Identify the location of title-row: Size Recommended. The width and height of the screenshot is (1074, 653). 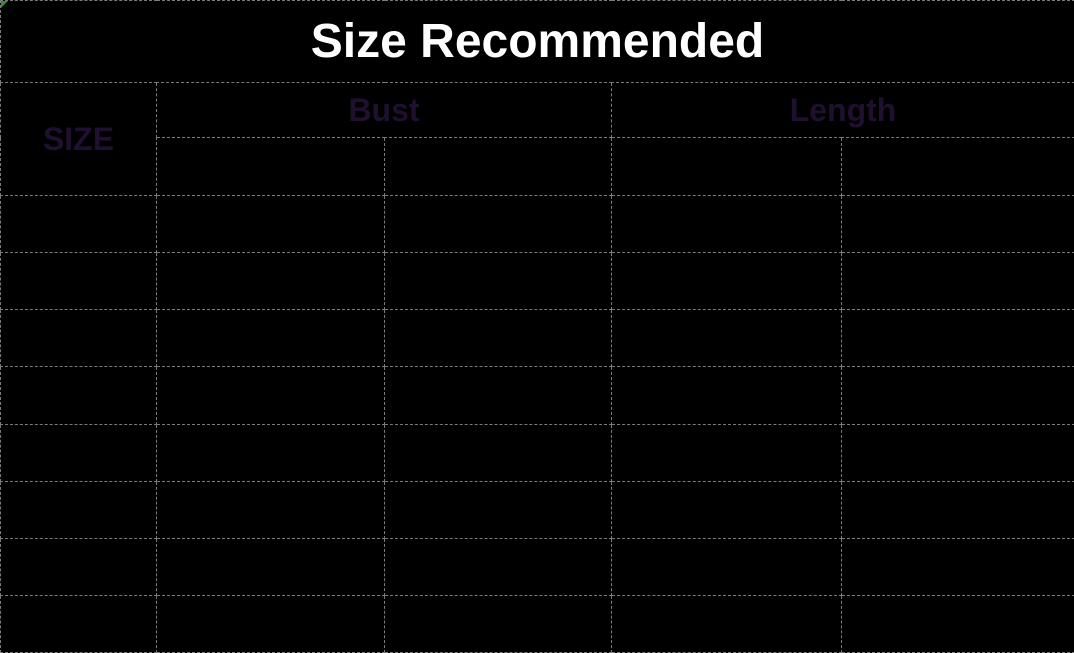
(537, 41).